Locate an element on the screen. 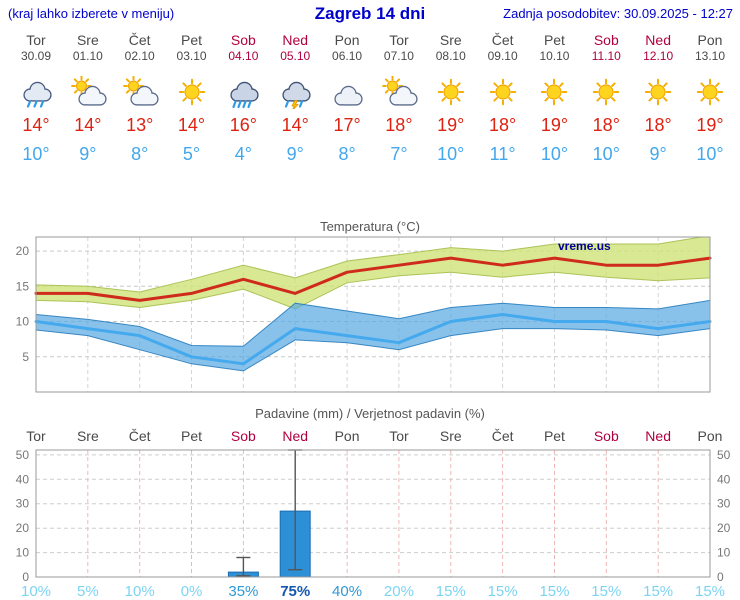  menu-hint: (kraj lahko izberete v meniju) is located at coordinates (91, 13).